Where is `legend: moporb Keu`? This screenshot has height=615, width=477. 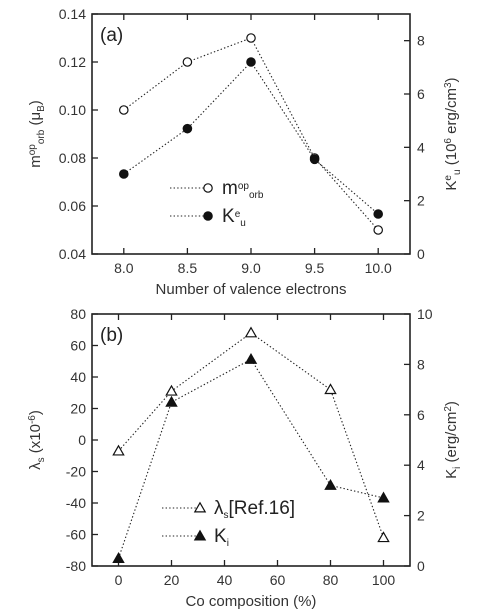 legend: moporb Keu is located at coordinates (217, 203).